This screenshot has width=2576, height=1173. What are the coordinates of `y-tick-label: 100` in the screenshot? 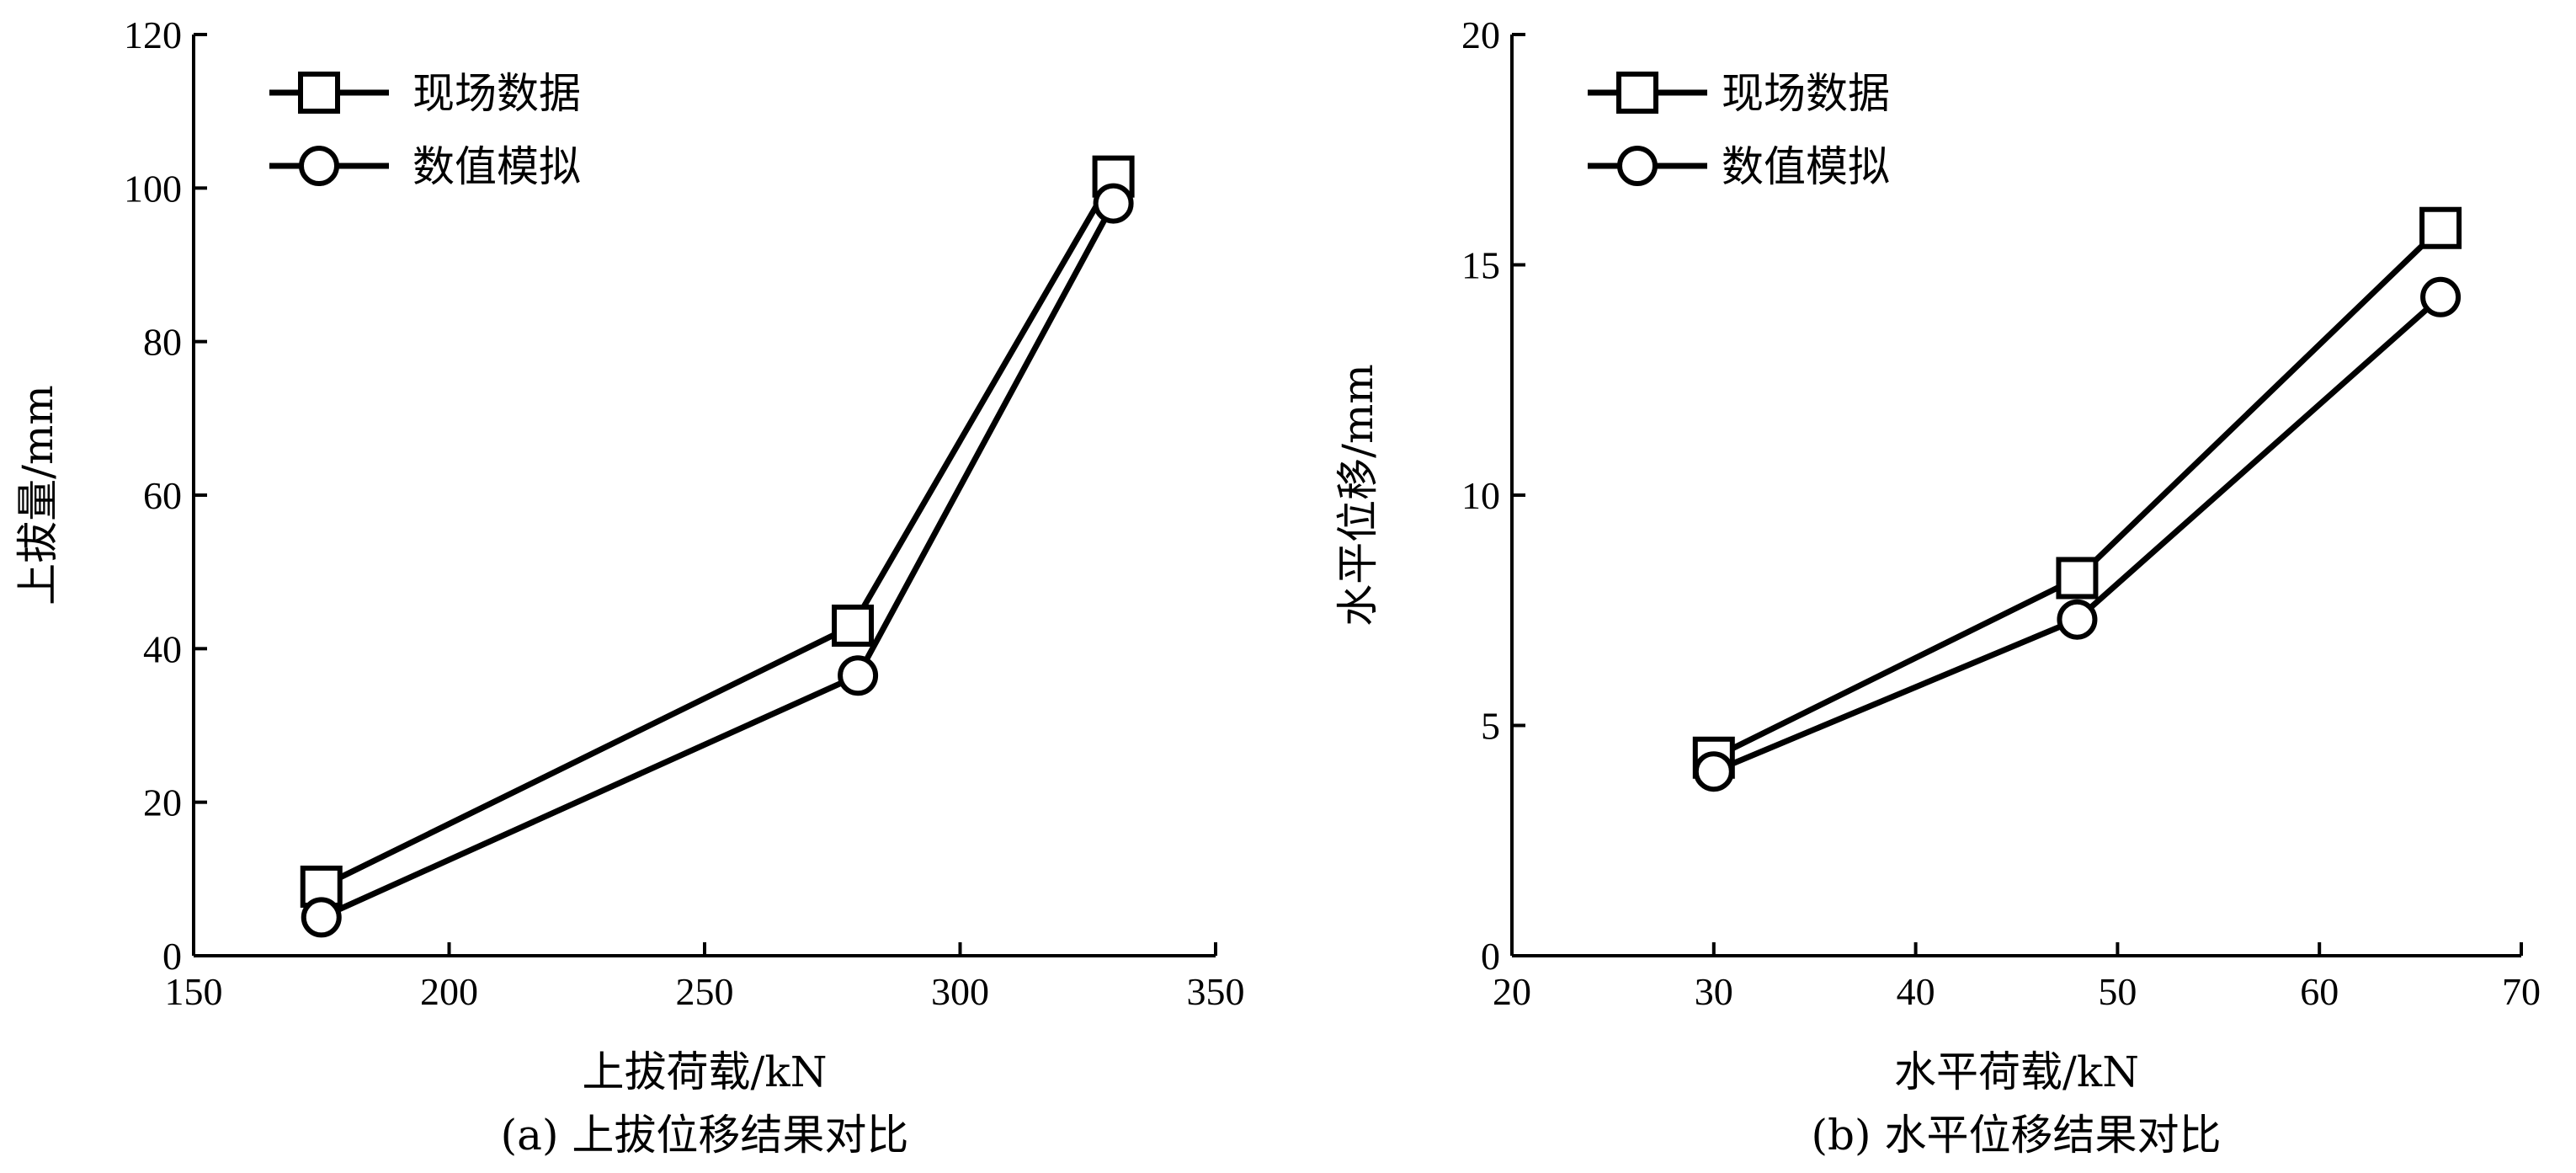 It's located at (153, 188).